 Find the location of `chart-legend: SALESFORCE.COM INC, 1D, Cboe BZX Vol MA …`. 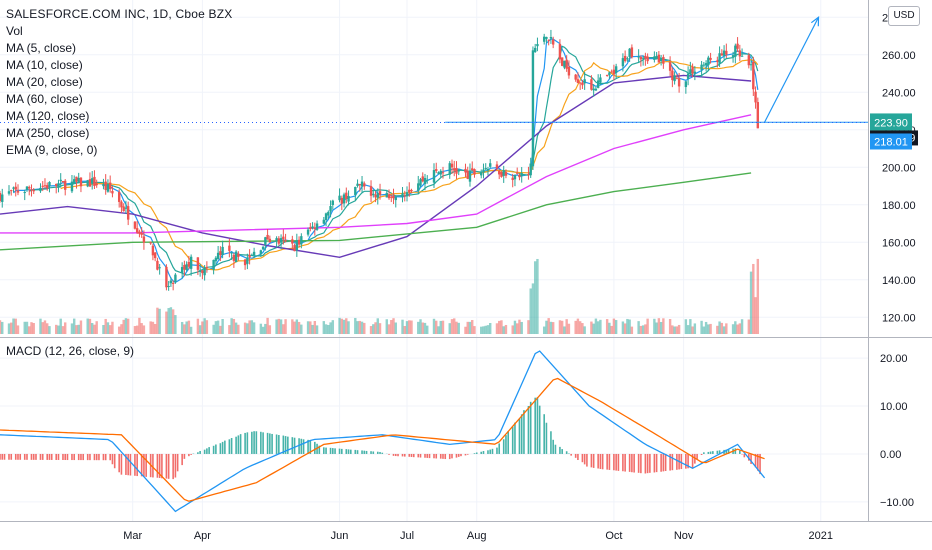

chart-legend: SALESFORCE.COM INC, 1D, Cboe BZX Vol MA … is located at coordinates (119, 82).